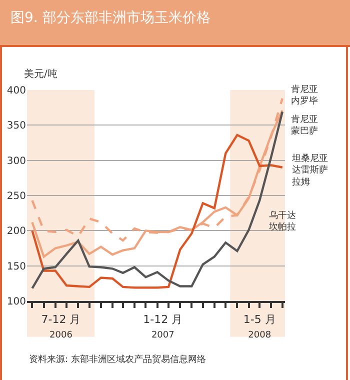 The height and width of the screenshot is (380, 350). Describe the element at coordinates (16, 126) in the screenshot. I see `y-tick-label: 350` at that location.